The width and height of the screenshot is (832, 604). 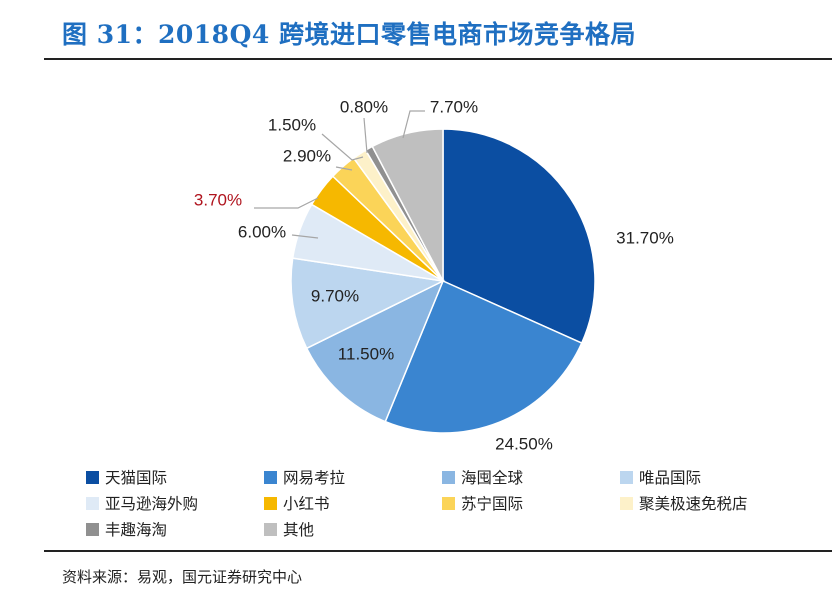 What do you see at coordinates (344, 168) in the screenshot?
I see `leader-line-苏宁国际` at bounding box center [344, 168].